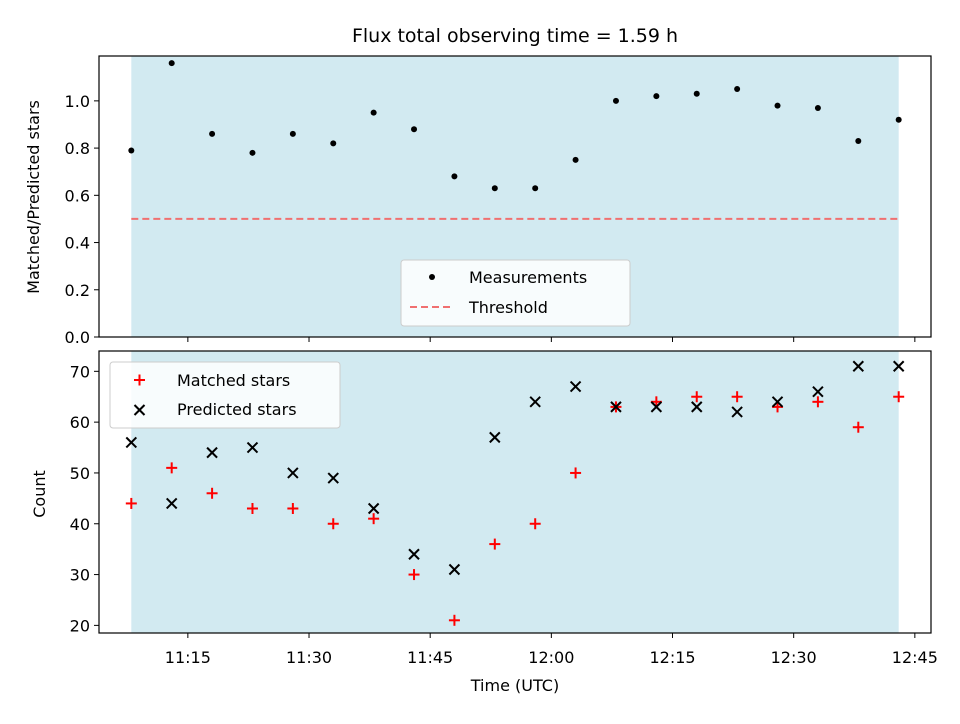  I want to click on bottom-y-tick-label: 40, so click(80, 524).